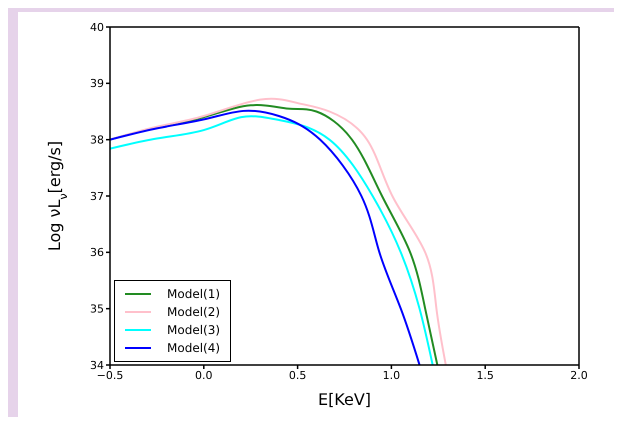  I want to click on x-axis-title: E[KeV], so click(345, 399).